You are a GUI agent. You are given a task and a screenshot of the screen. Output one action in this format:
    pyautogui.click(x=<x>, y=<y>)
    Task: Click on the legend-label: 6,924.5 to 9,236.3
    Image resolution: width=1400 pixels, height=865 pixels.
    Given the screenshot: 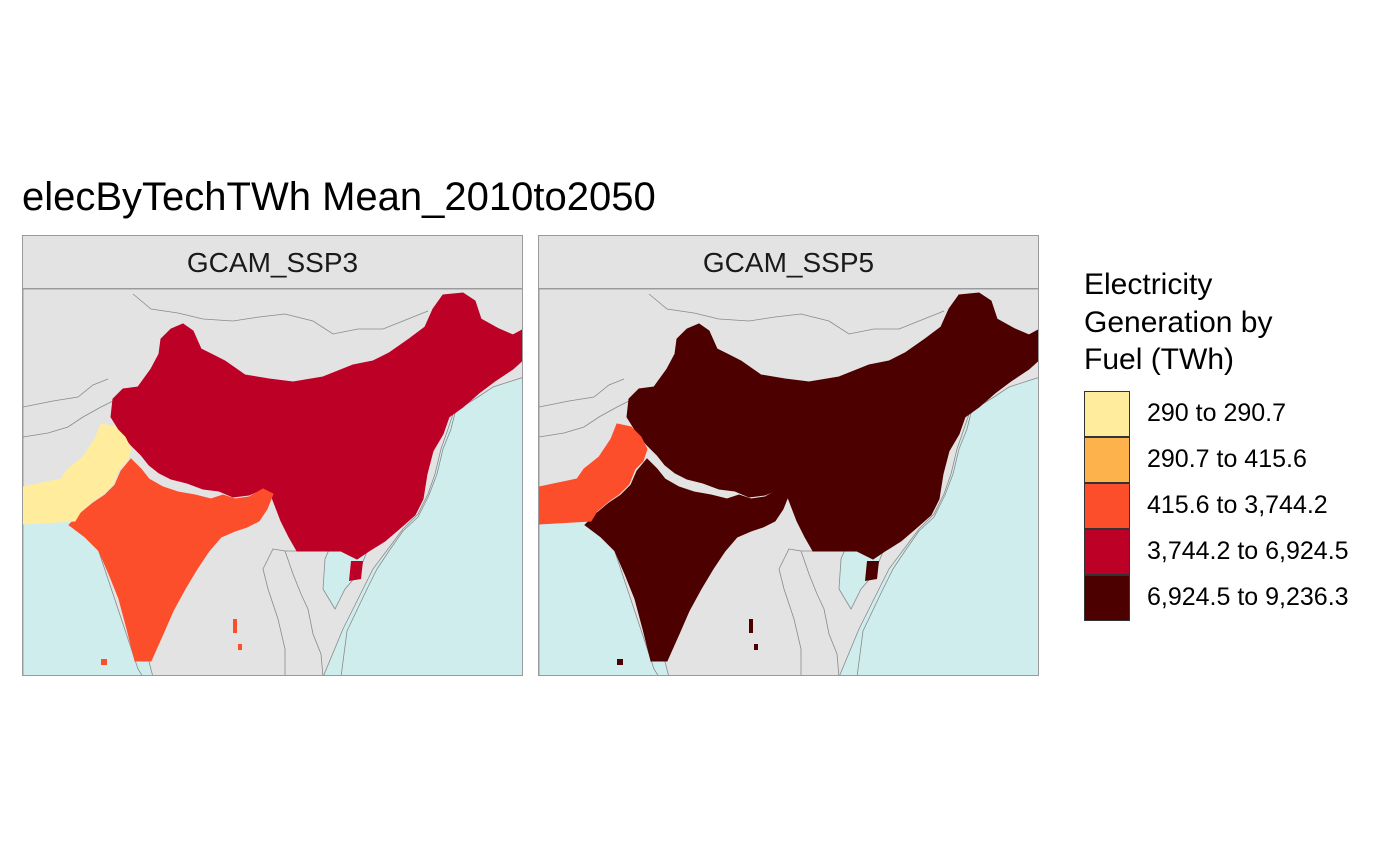 What is the action you would take?
    pyautogui.click(x=1248, y=596)
    